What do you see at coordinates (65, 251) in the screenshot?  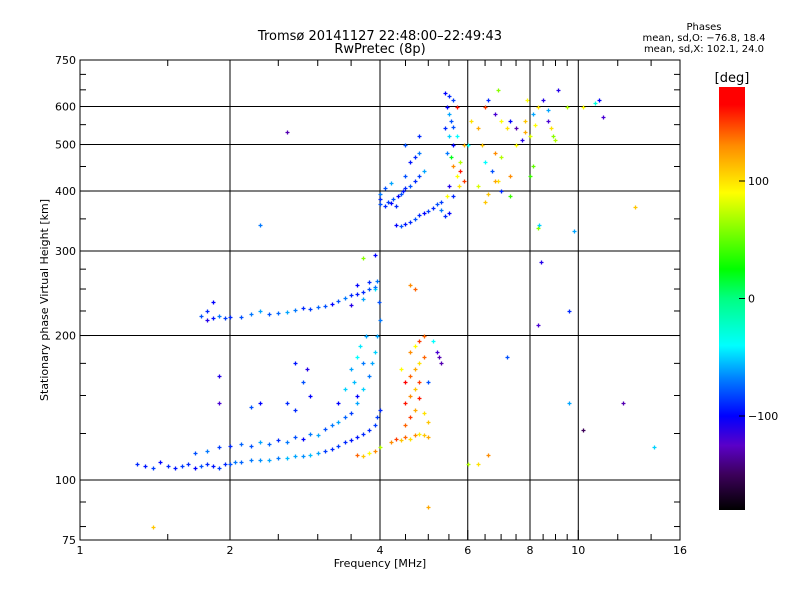 I see `y-tick-label: 300` at bounding box center [65, 251].